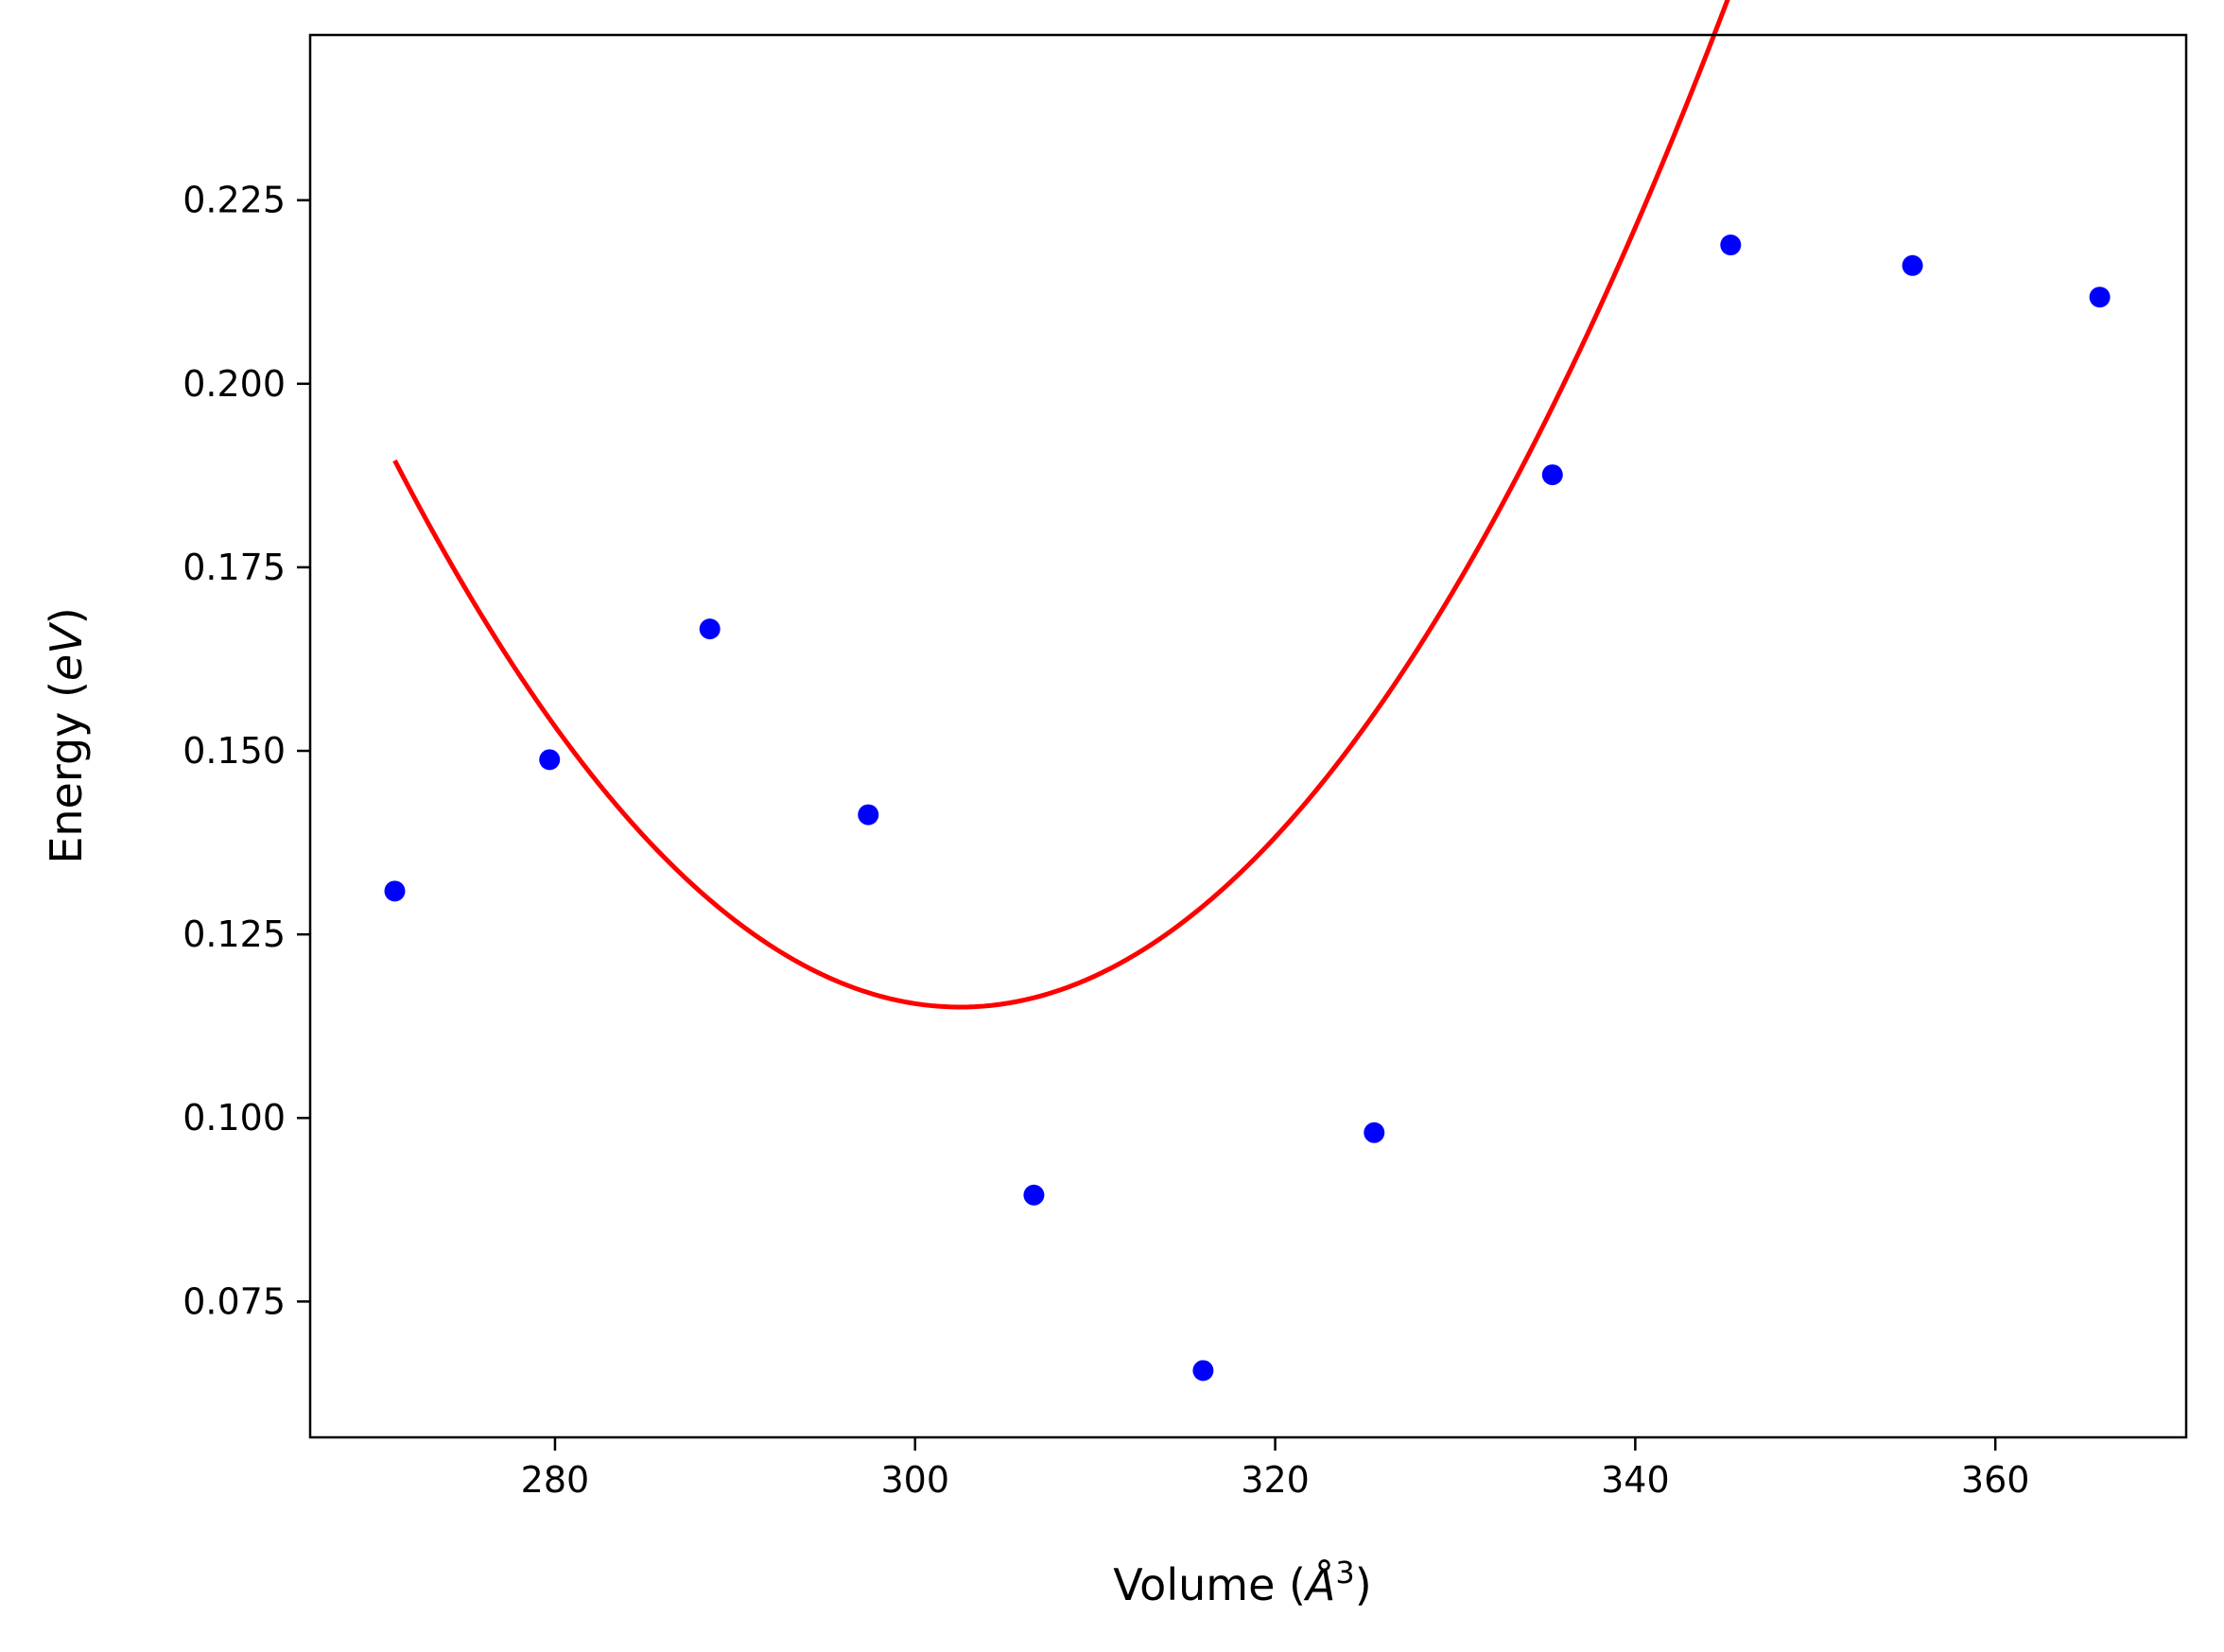 The height and width of the screenshot is (1652, 2224). Describe the element at coordinates (1345, 1573) in the screenshot. I see `x-axis-title-superscript: 3` at that location.